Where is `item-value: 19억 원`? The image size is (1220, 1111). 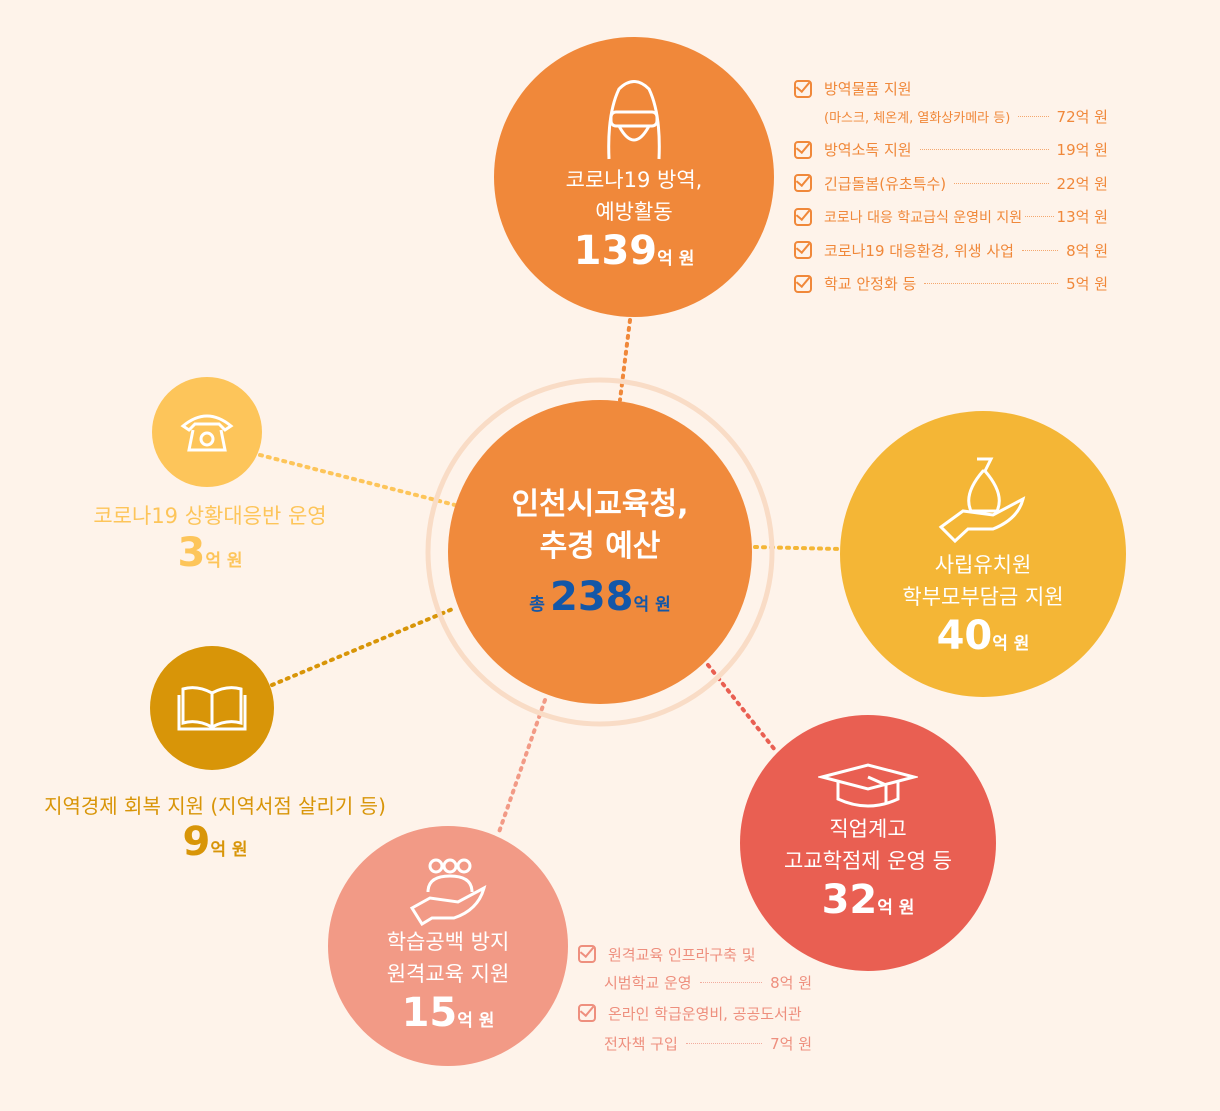 item-value: 19억 원 is located at coordinates (1082, 150).